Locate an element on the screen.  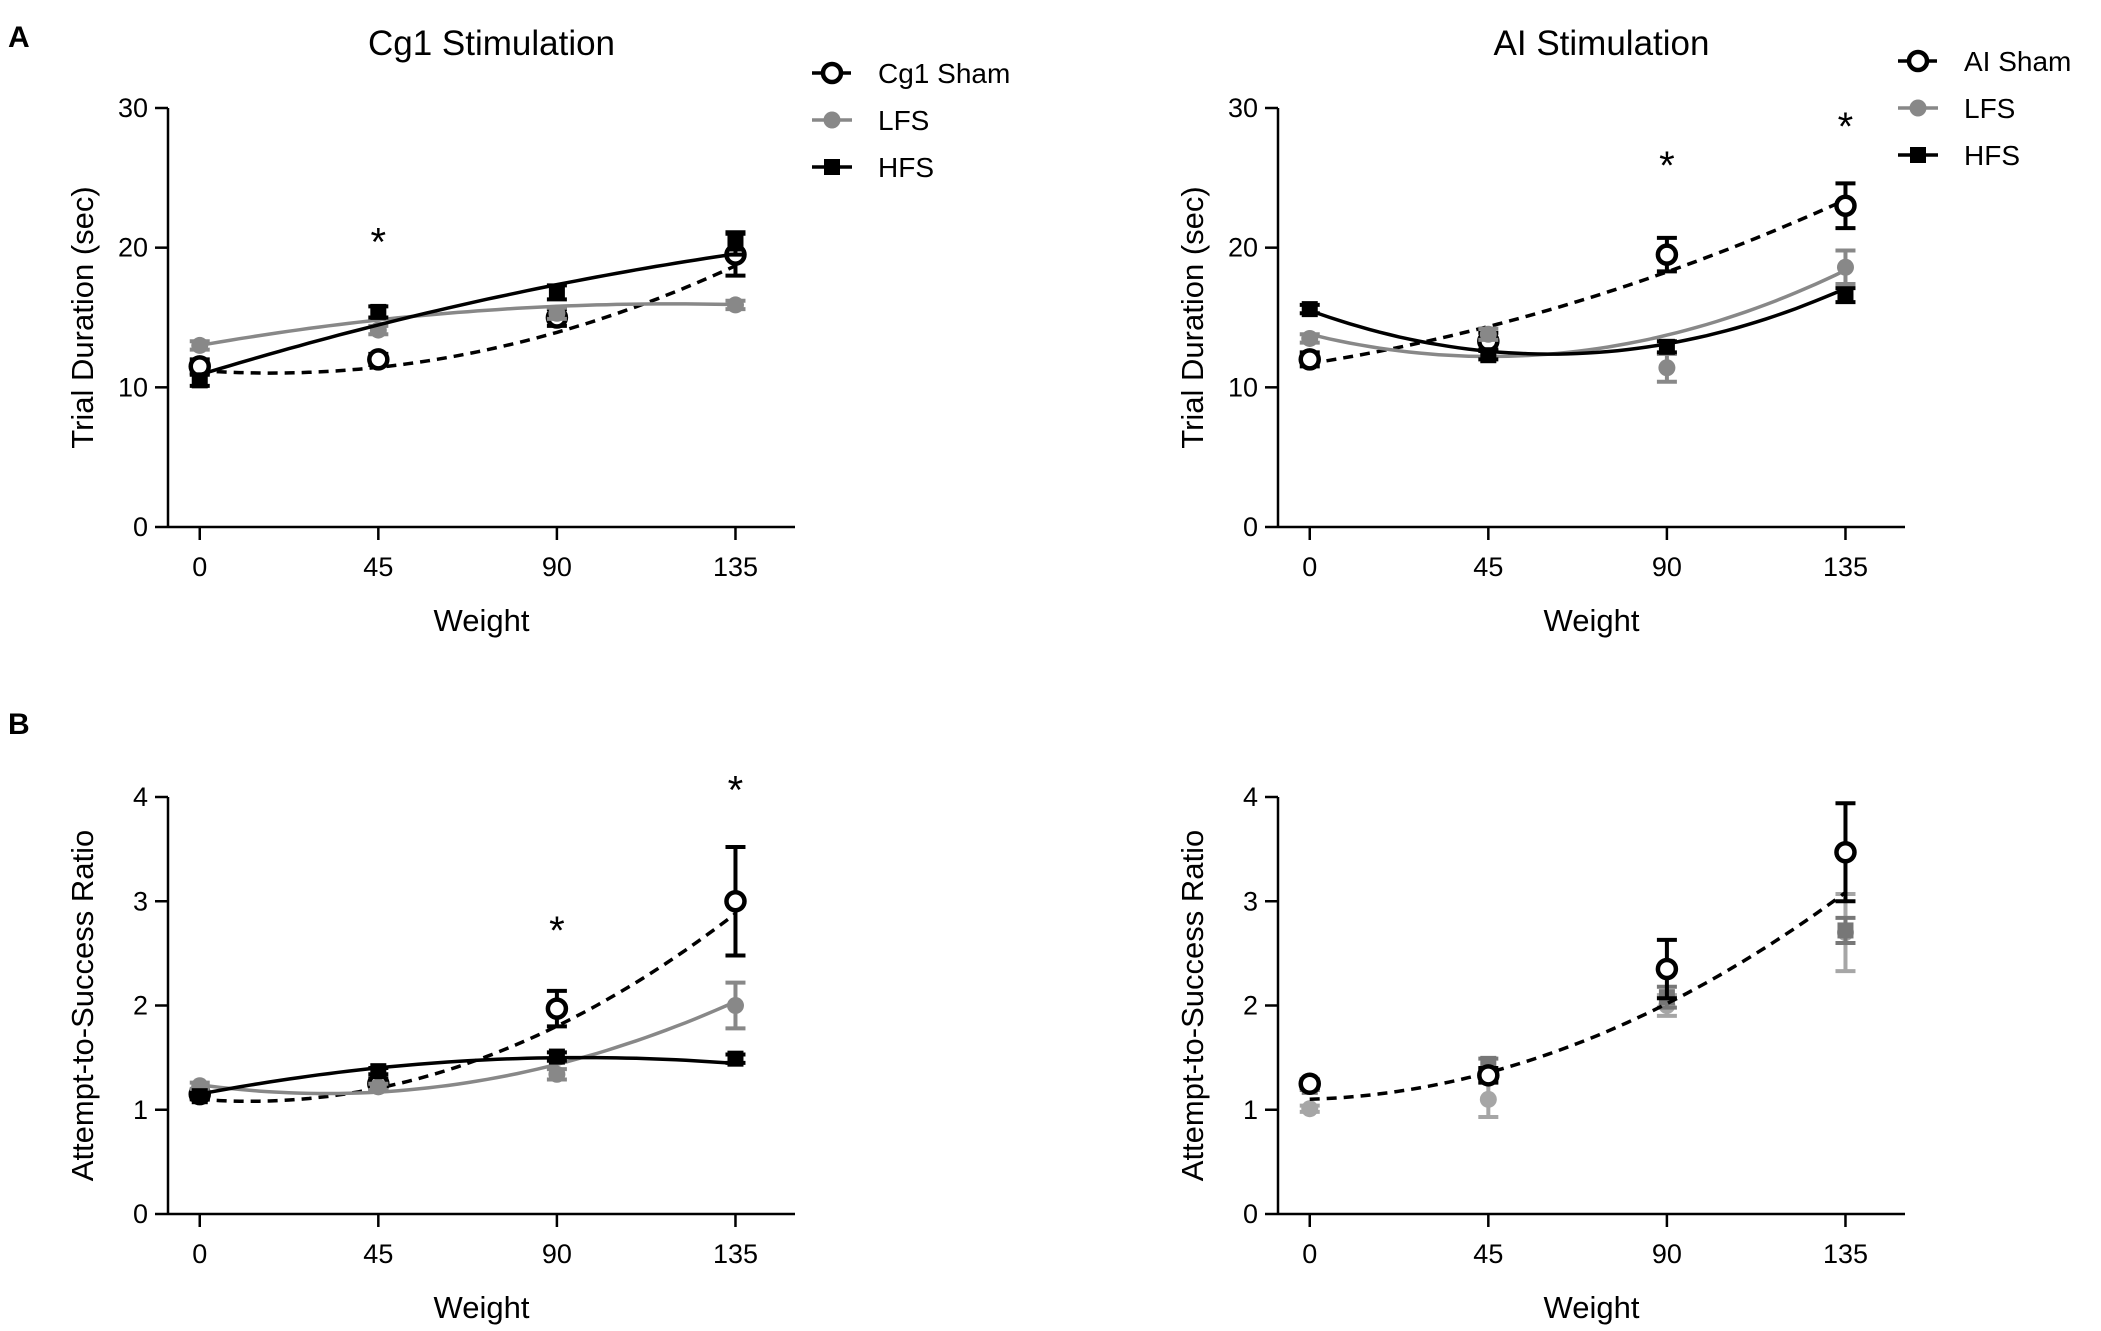
panel-label-a: A is located at coordinates (19, 37).